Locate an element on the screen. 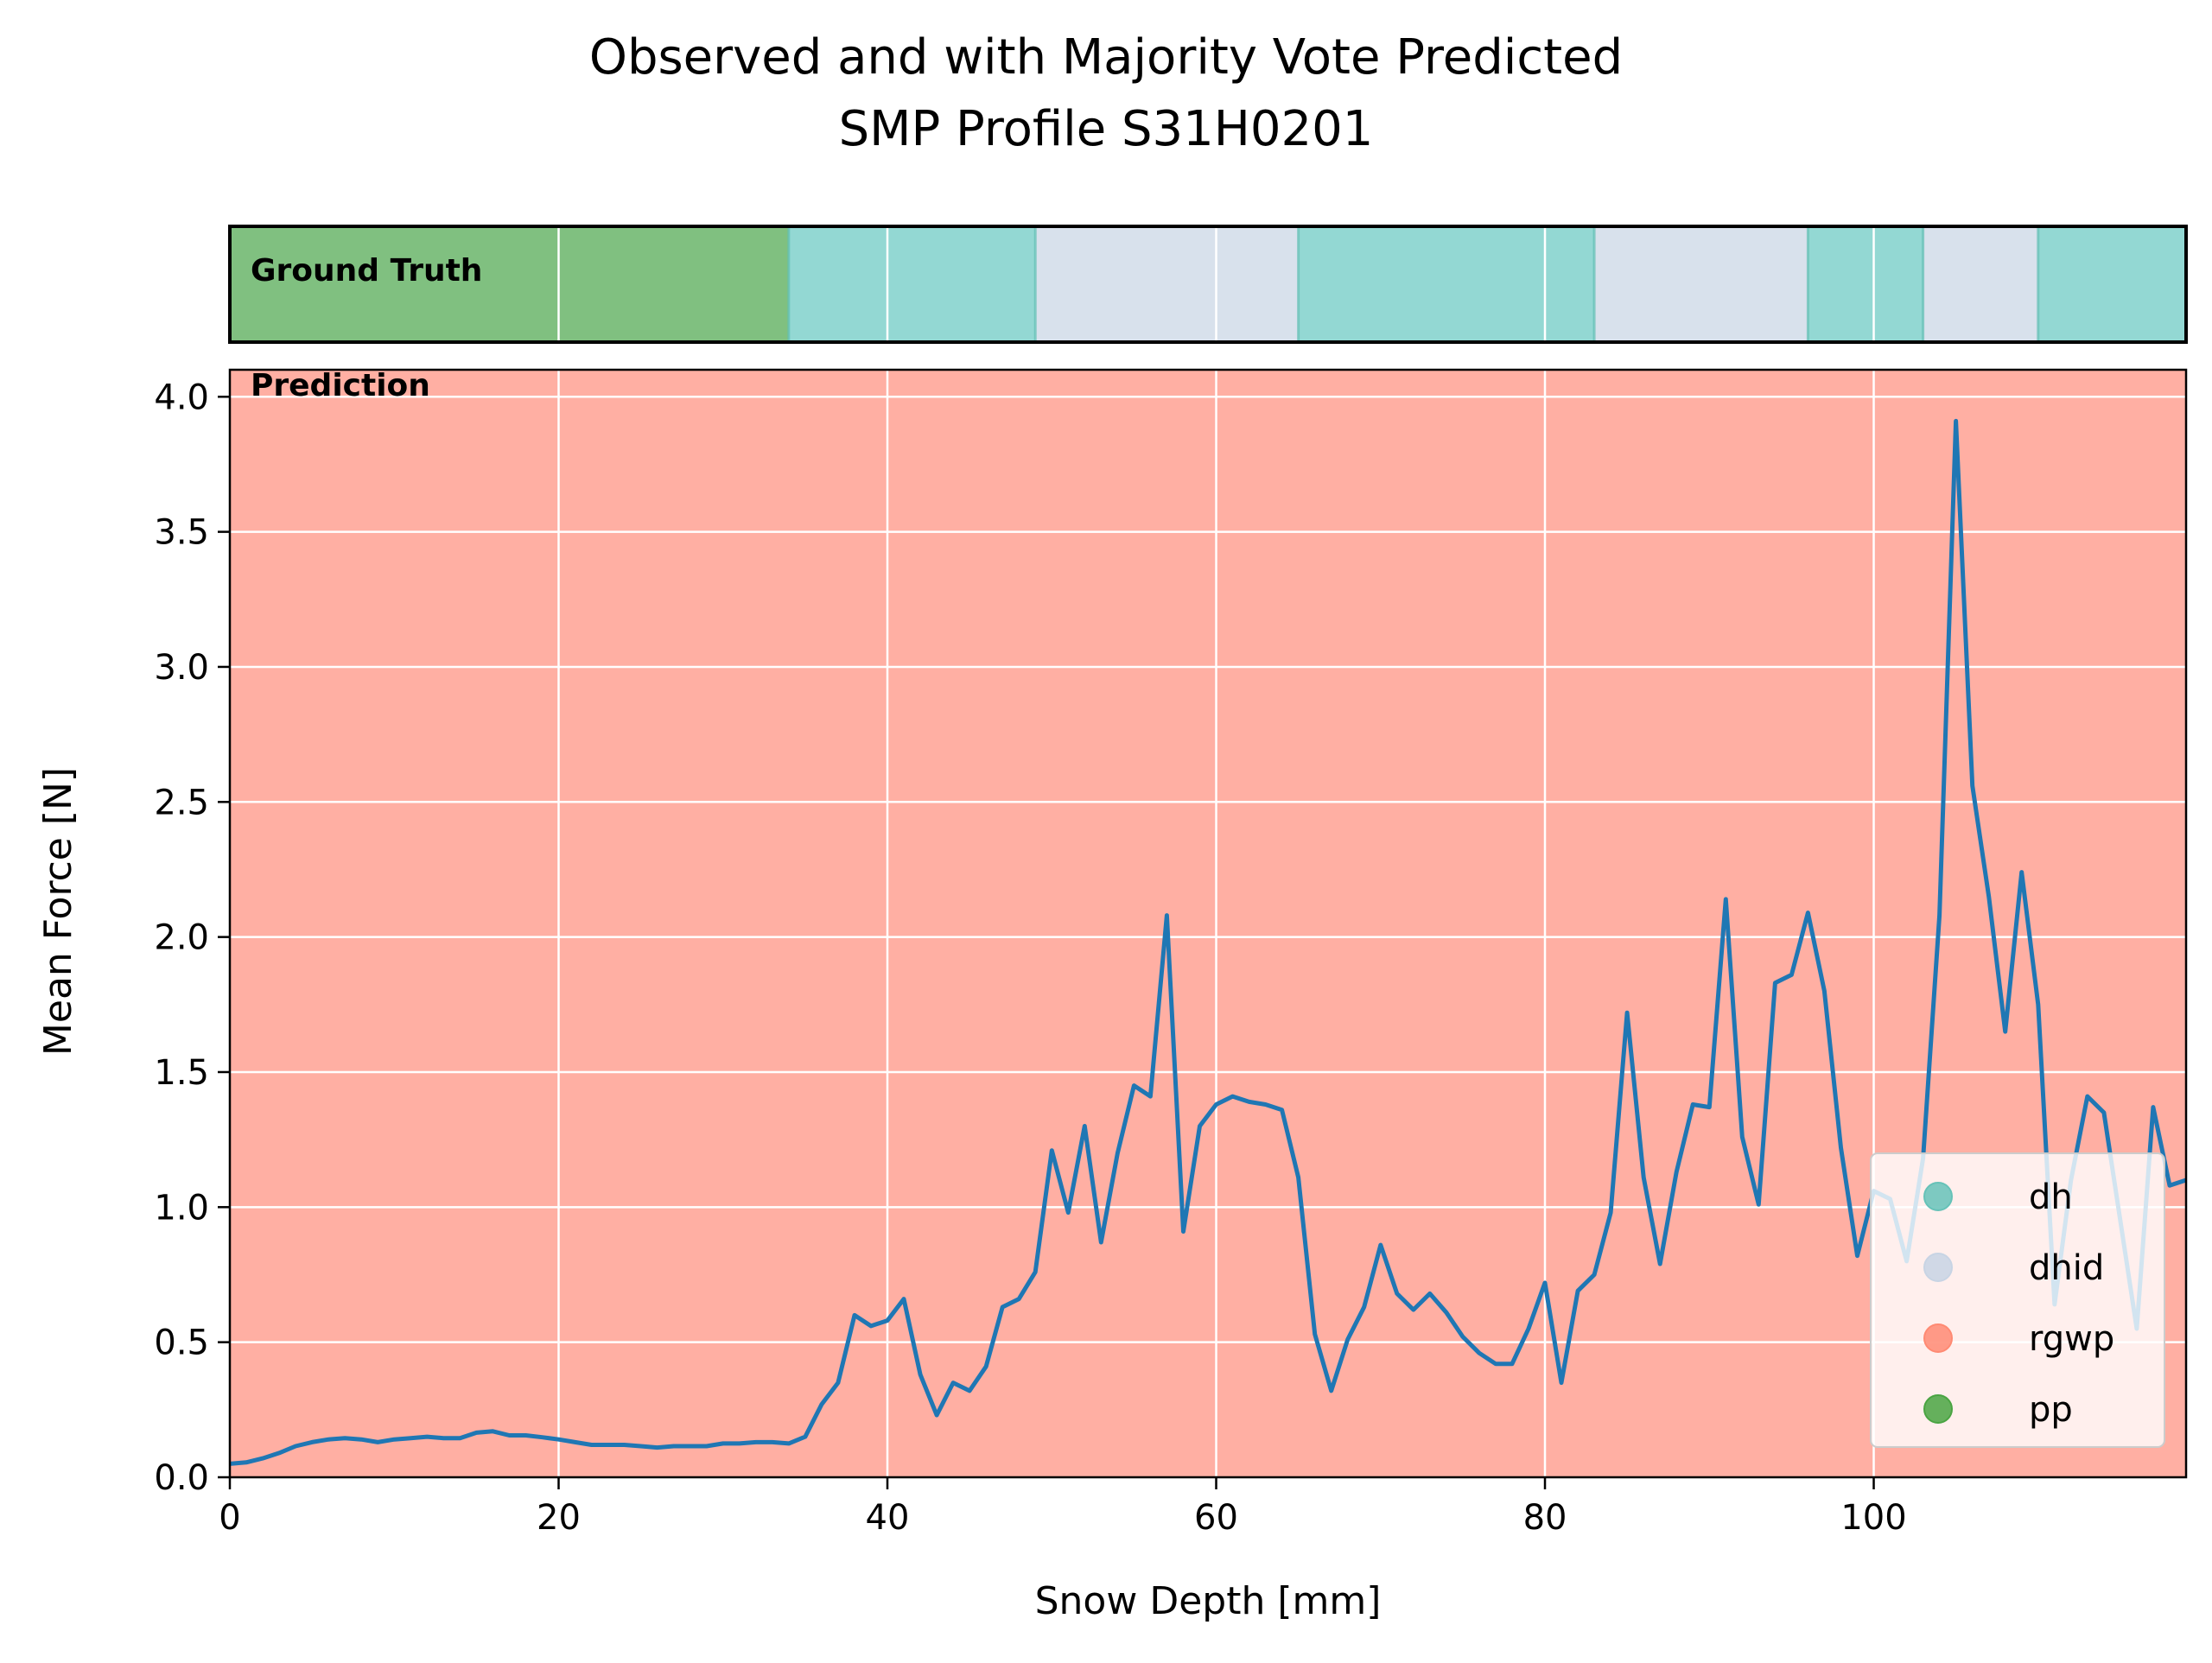 Image resolution: width=2212 pixels, height=1663 pixels. y-tick-label: 0.5 is located at coordinates (181, 1343).